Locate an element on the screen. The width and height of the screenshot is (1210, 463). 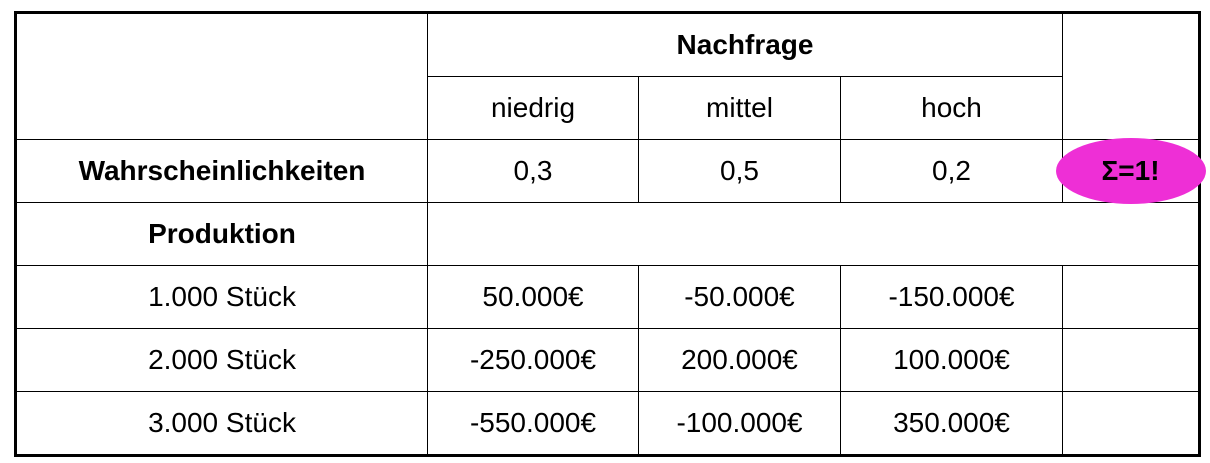
probability-high: 0,2 is located at coordinates (951, 171).